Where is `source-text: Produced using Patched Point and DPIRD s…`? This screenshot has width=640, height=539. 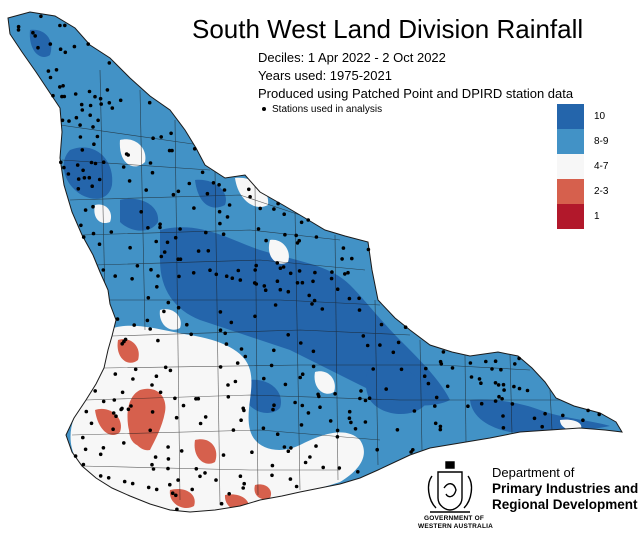
source-text: Produced using Patched Point and DPIRD s… is located at coordinates (416, 93).